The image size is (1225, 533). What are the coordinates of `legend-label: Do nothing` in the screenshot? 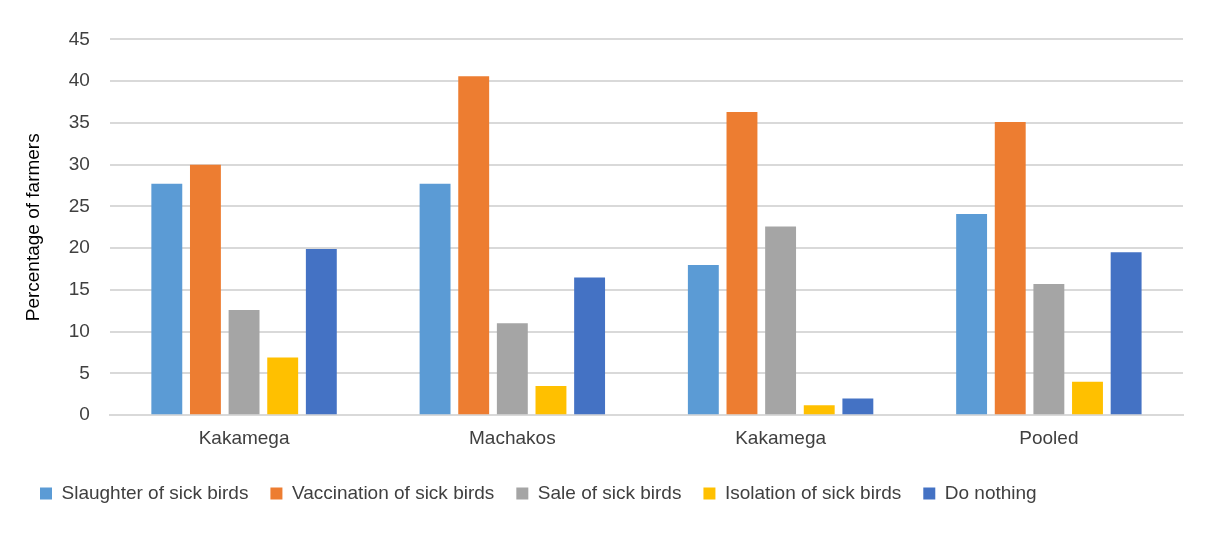 It's located at (990, 492).